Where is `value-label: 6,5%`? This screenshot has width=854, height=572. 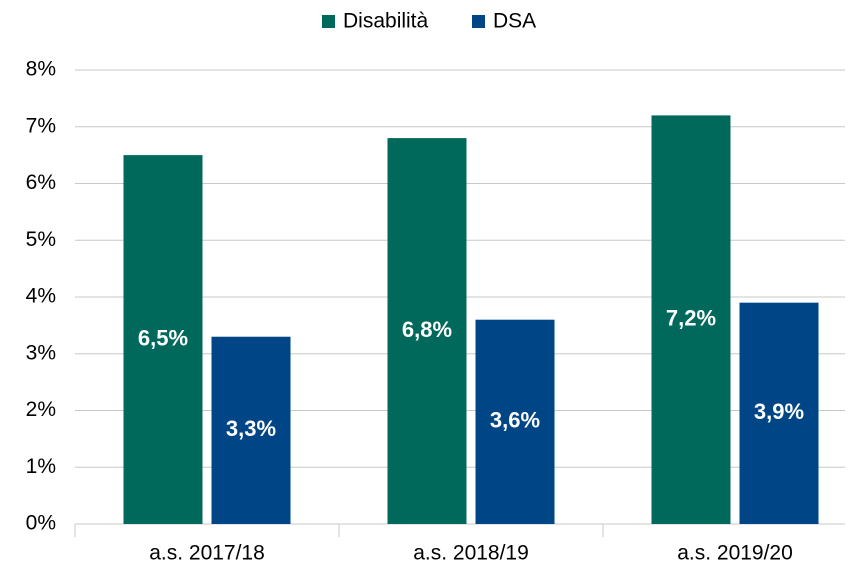 value-label: 6,5% is located at coordinates (163, 337).